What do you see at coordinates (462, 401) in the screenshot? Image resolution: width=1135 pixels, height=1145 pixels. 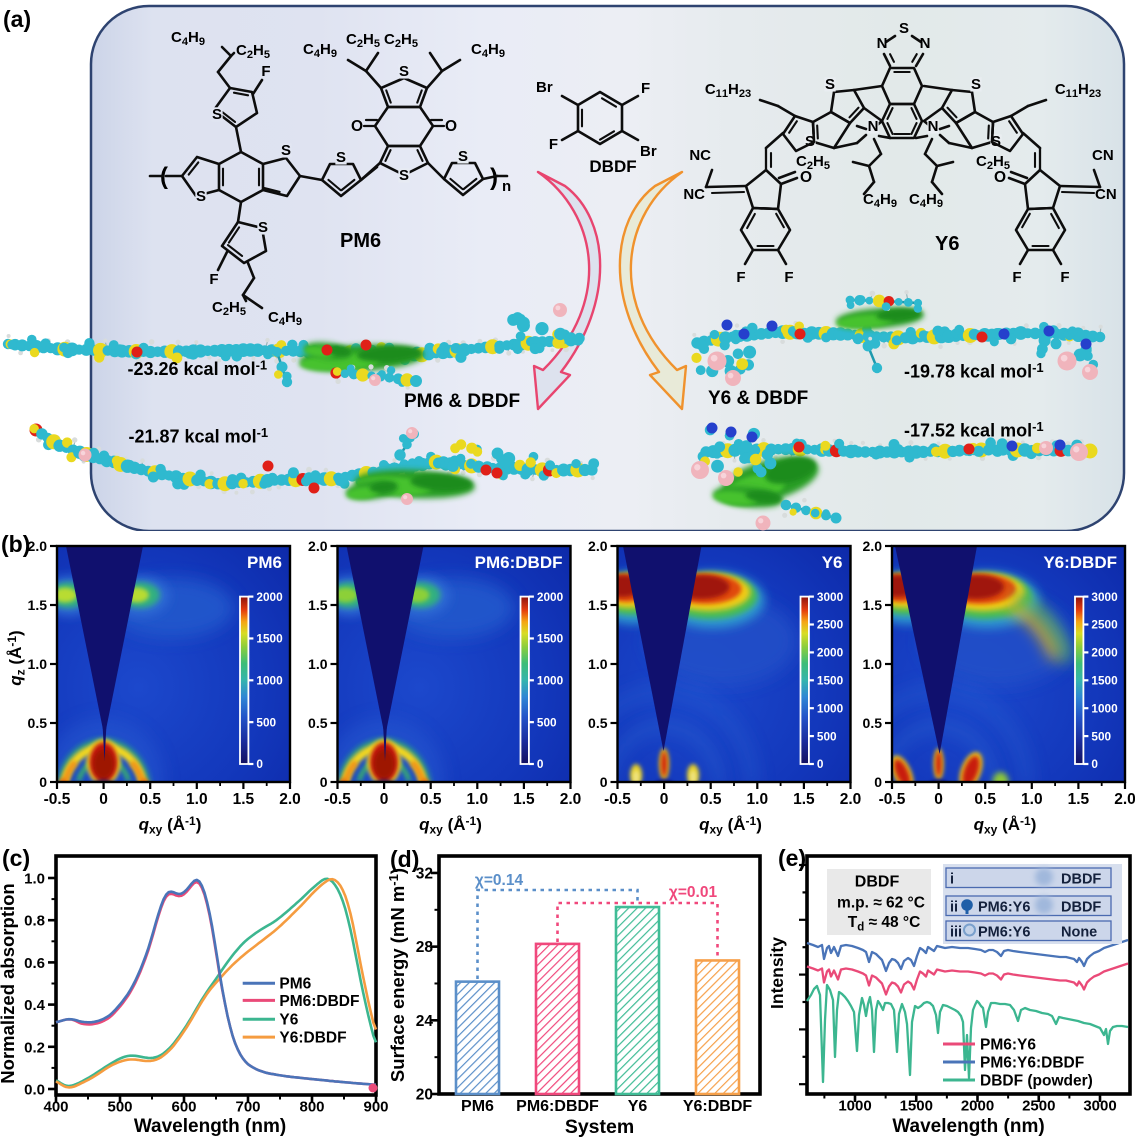 I see `svg-text: PM6 & DBDF` at bounding box center [462, 401].